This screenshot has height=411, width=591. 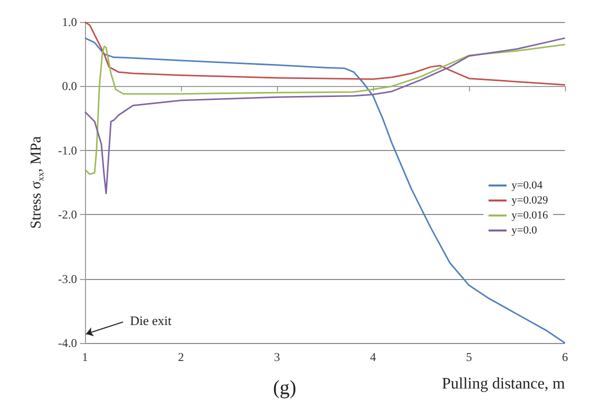 I want to click on y-tick-label: 0.0, so click(x=69, y=86).